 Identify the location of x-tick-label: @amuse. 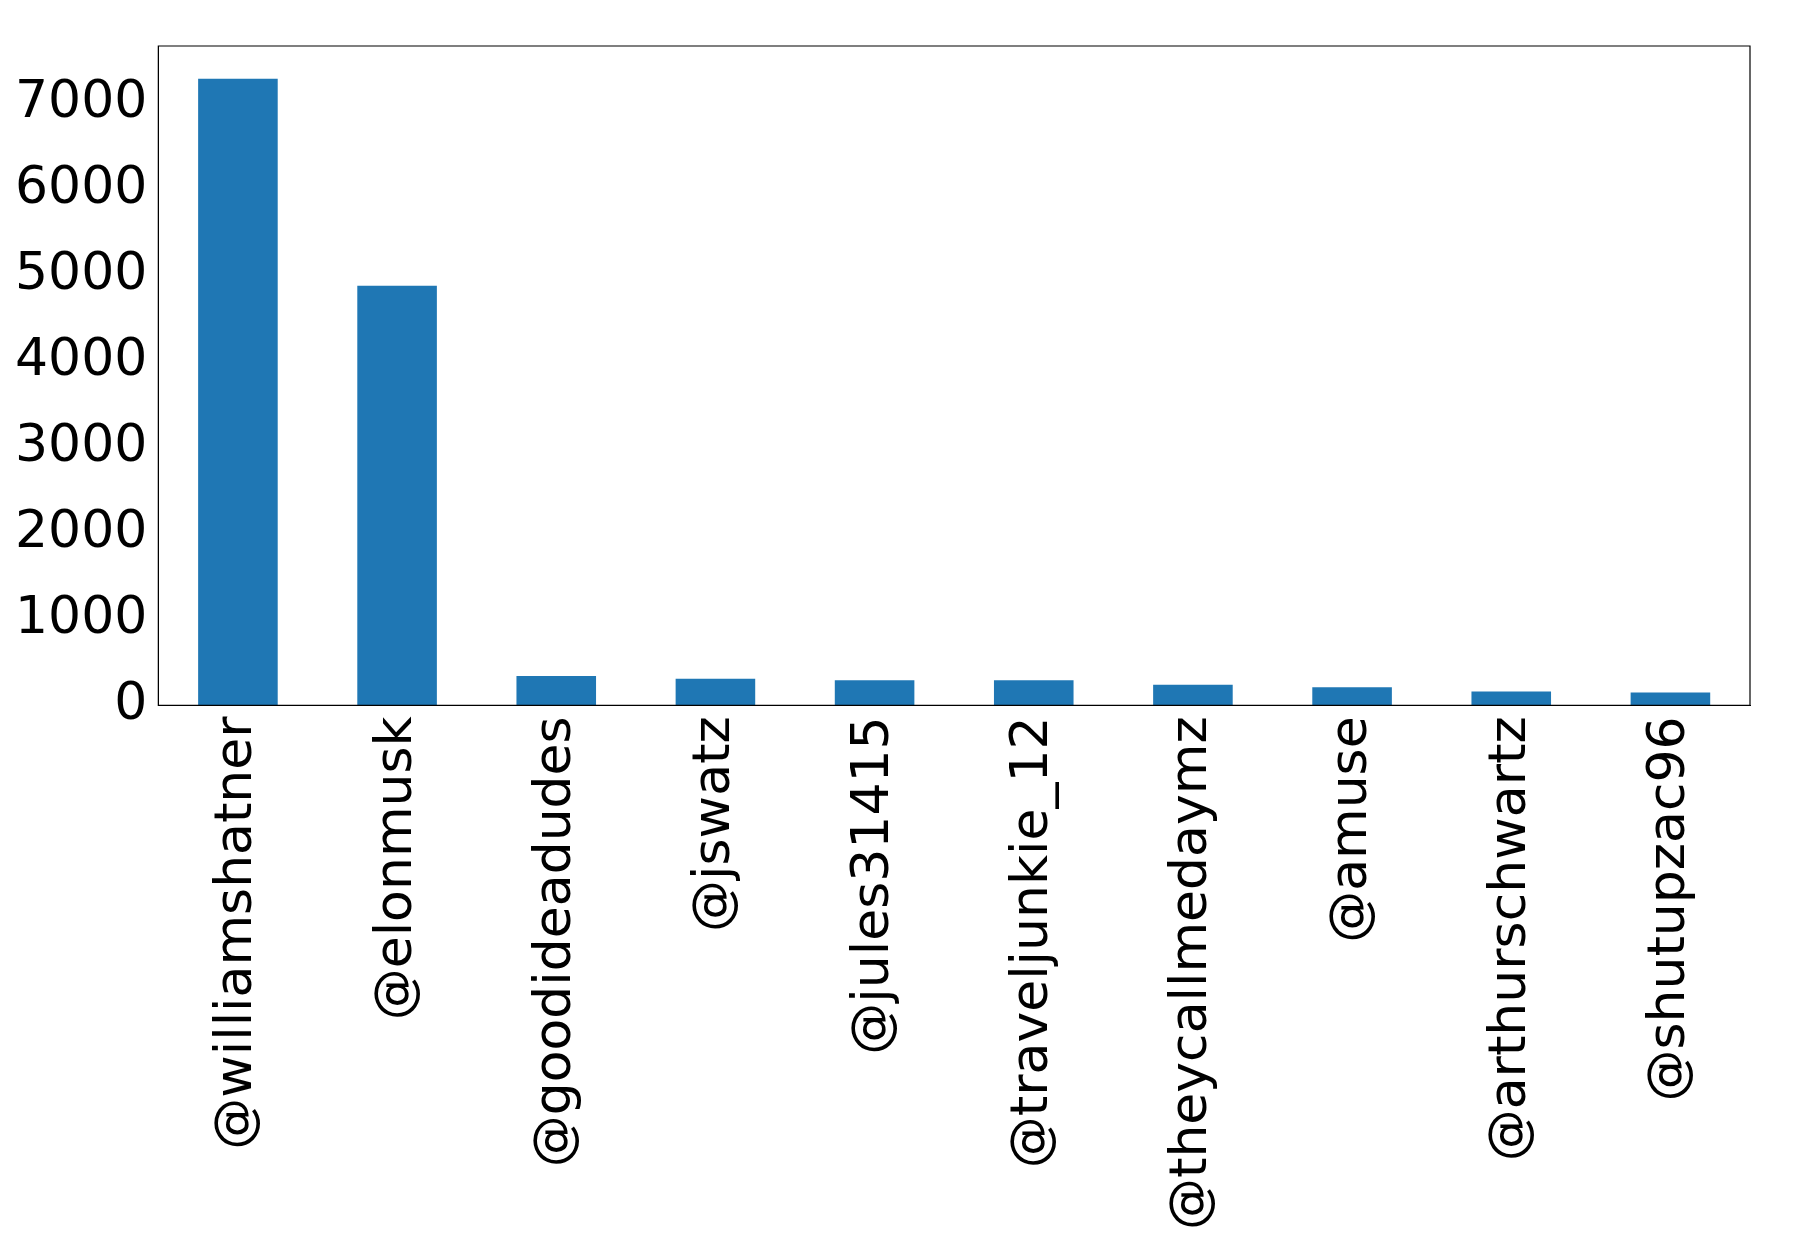
(1347, 829).